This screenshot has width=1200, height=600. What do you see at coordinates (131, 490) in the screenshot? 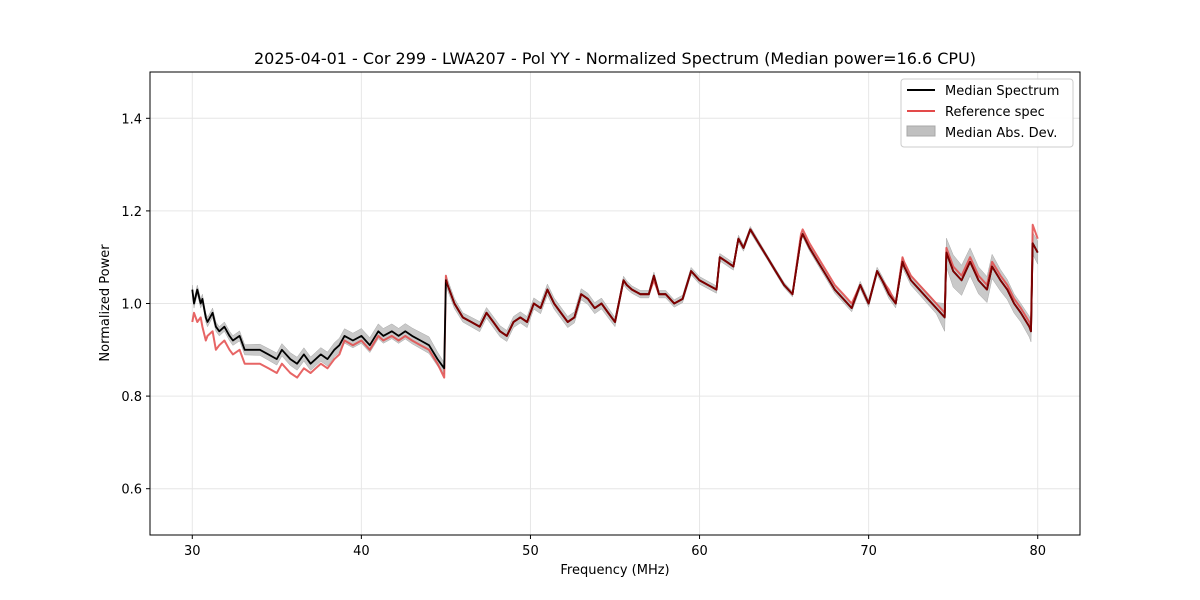
I see `y-tick-label: 0.6` at bounding box center [131, 490].